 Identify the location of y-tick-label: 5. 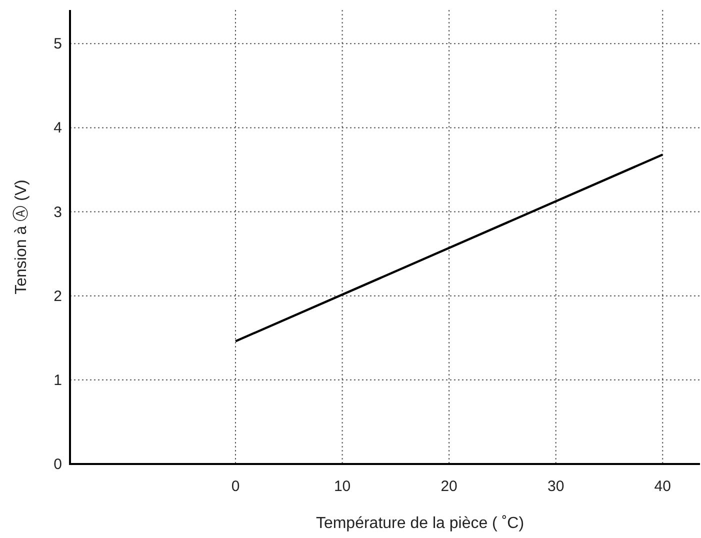
(58, 44).